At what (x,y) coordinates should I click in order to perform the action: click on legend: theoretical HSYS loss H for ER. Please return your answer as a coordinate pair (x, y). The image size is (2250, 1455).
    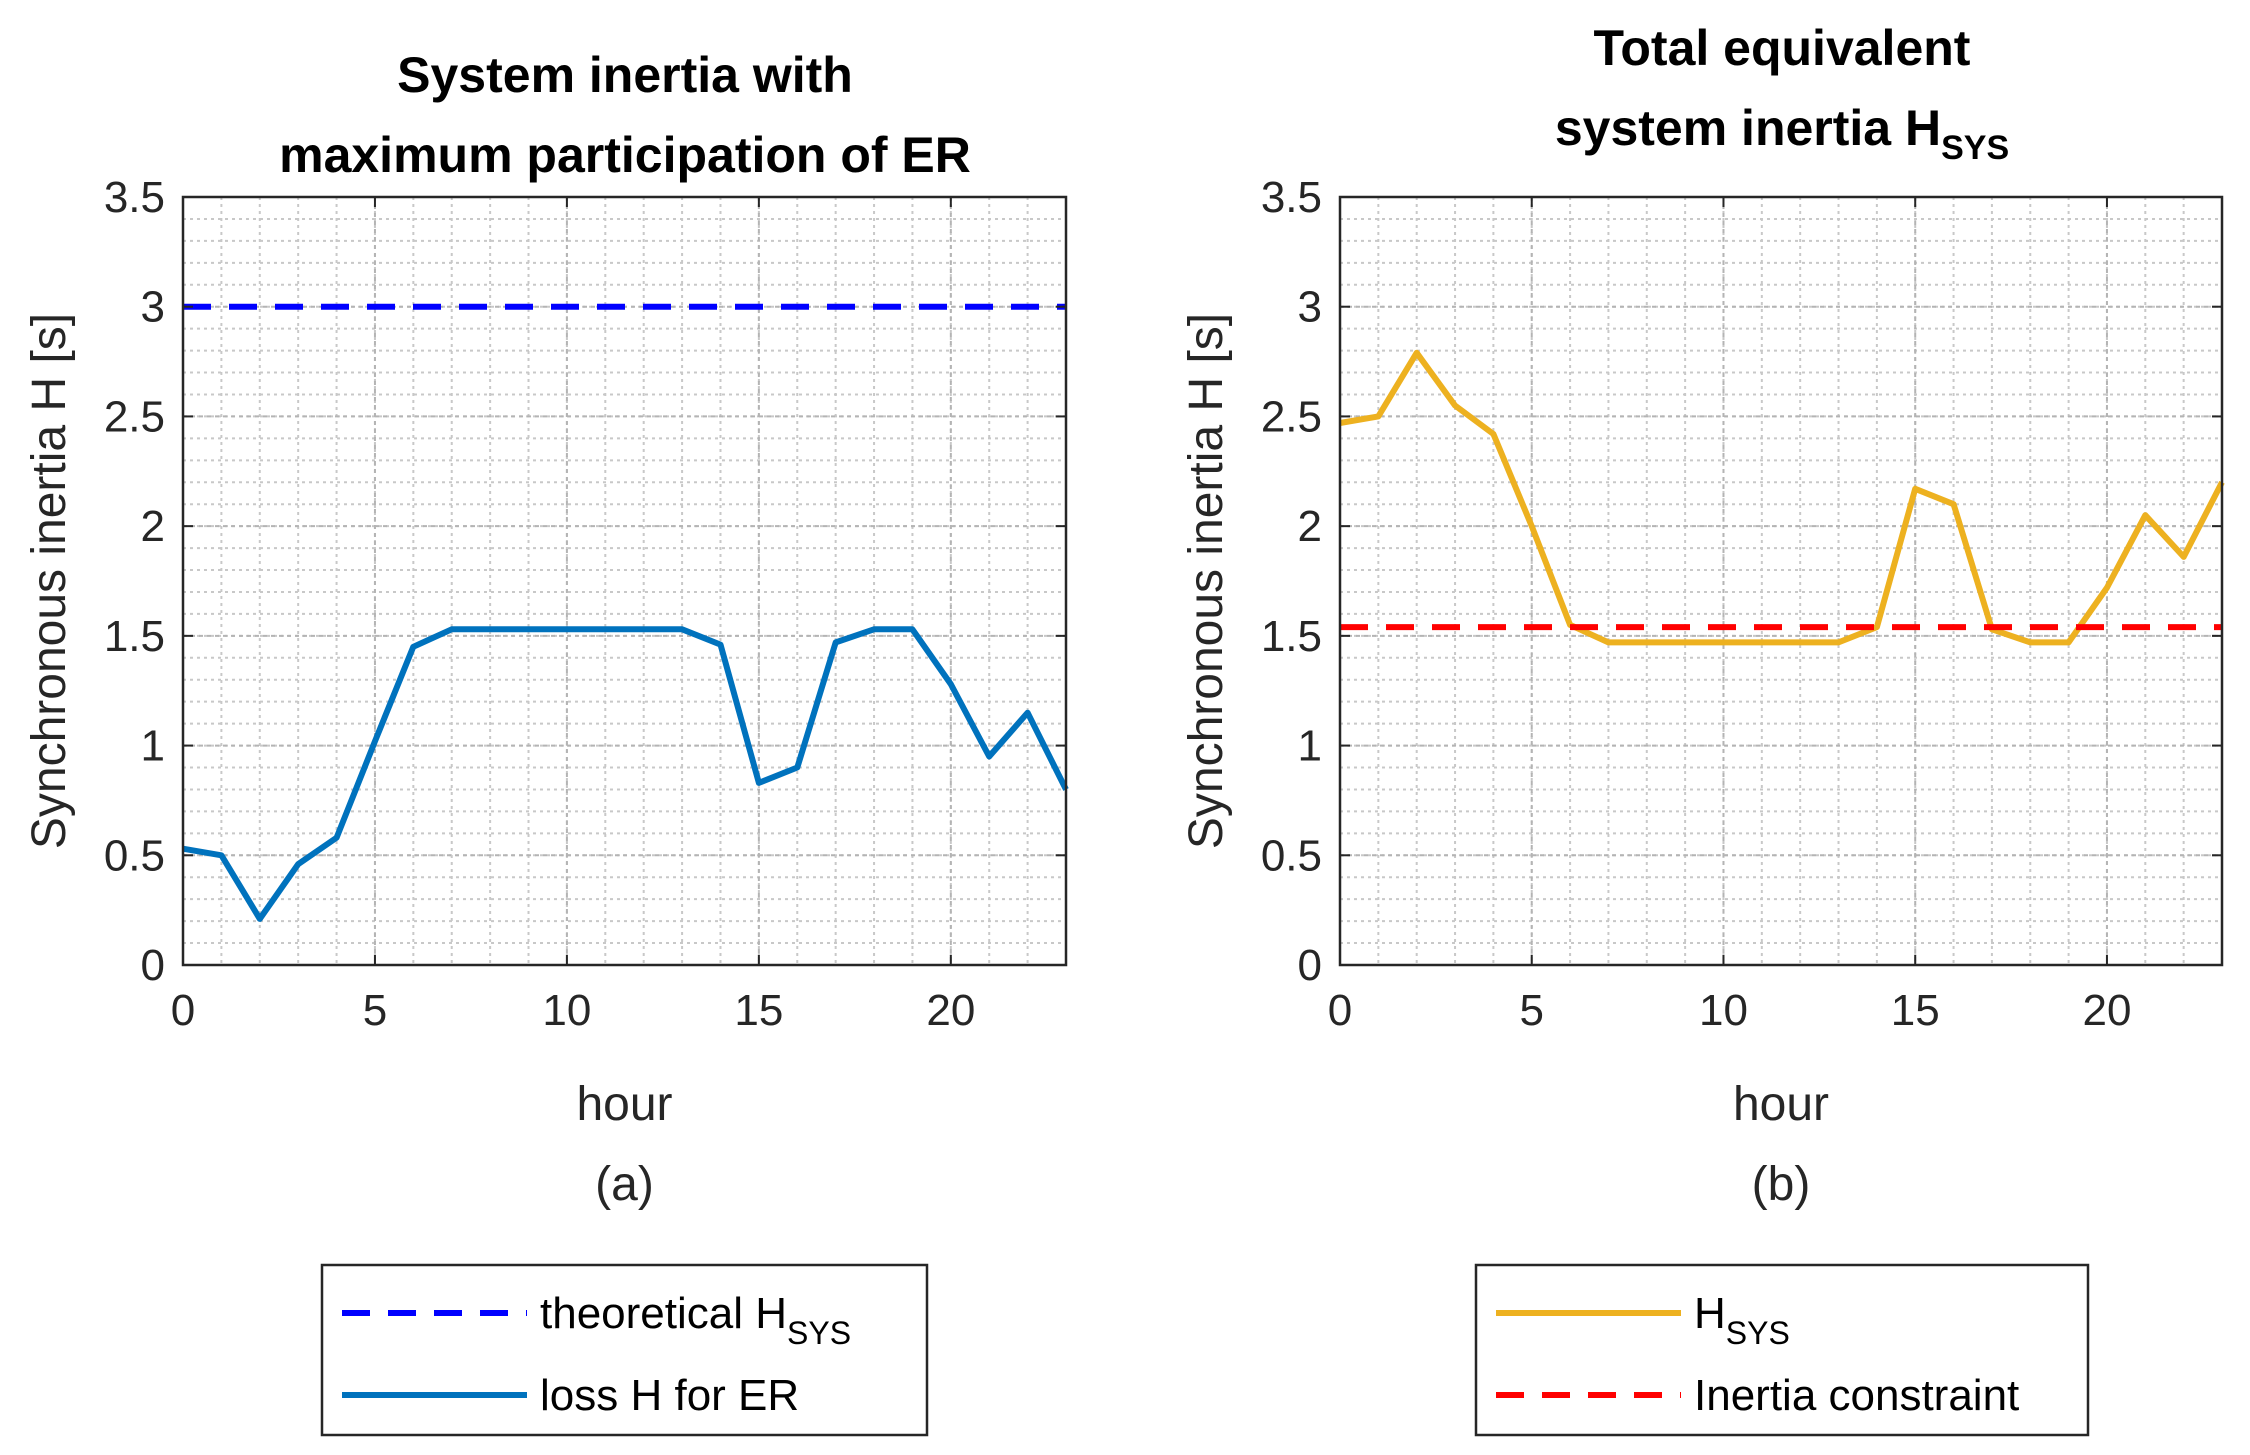
    Looking at the image, I should click on (624, 1350).